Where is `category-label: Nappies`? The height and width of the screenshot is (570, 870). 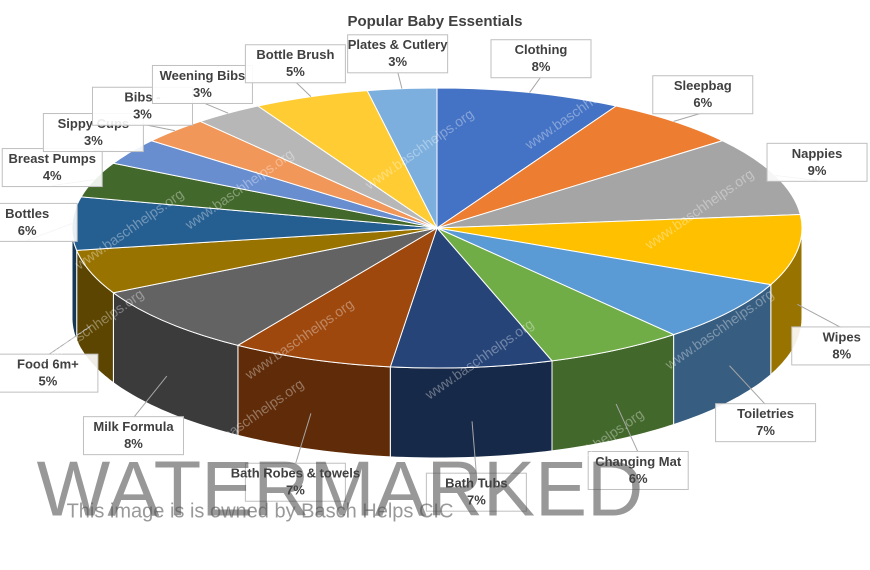
category-label: Nappies is located at coordinates (817, 153).